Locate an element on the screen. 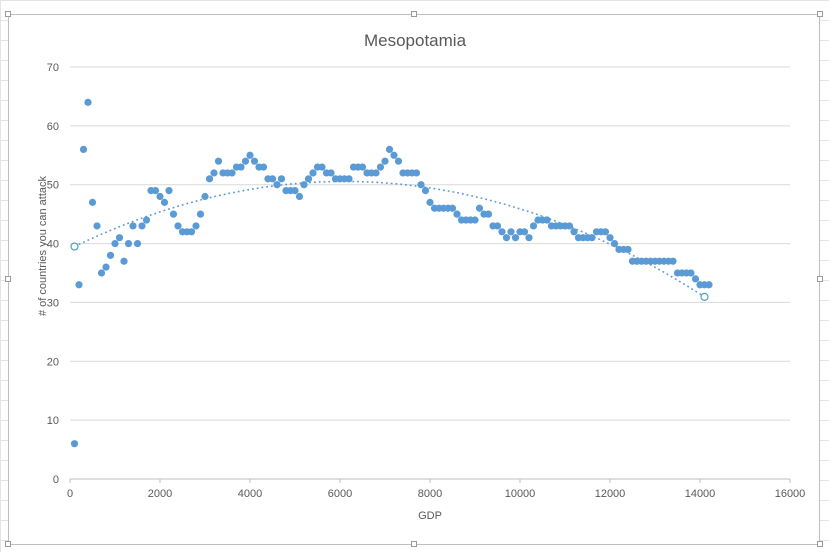  y-axis-label: # of countries you can attack is located at coordinates (43, 245).